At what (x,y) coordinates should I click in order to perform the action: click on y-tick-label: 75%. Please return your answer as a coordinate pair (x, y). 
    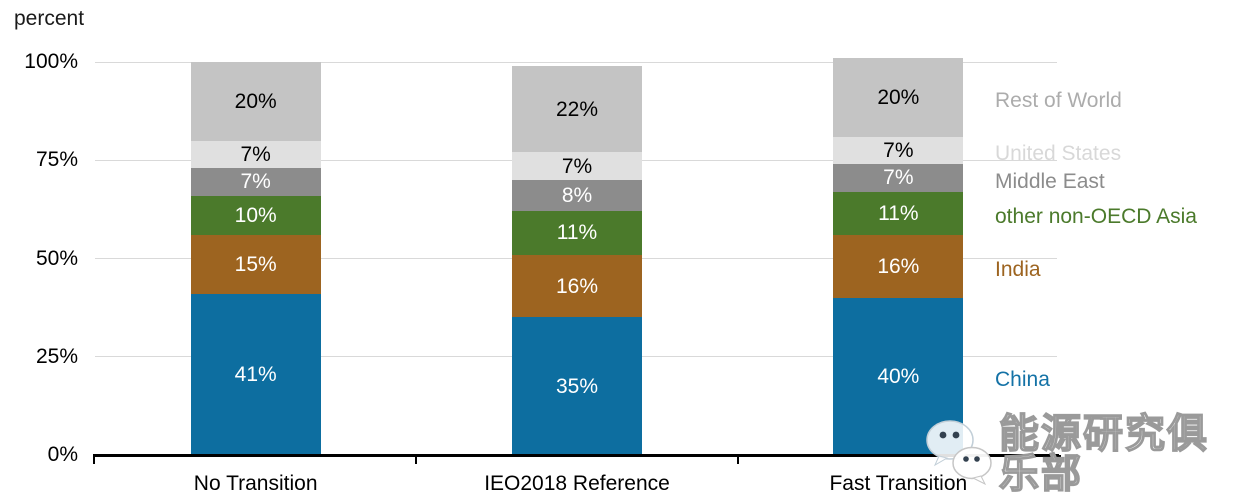
    Looking at the image, I should click on (56, 160).